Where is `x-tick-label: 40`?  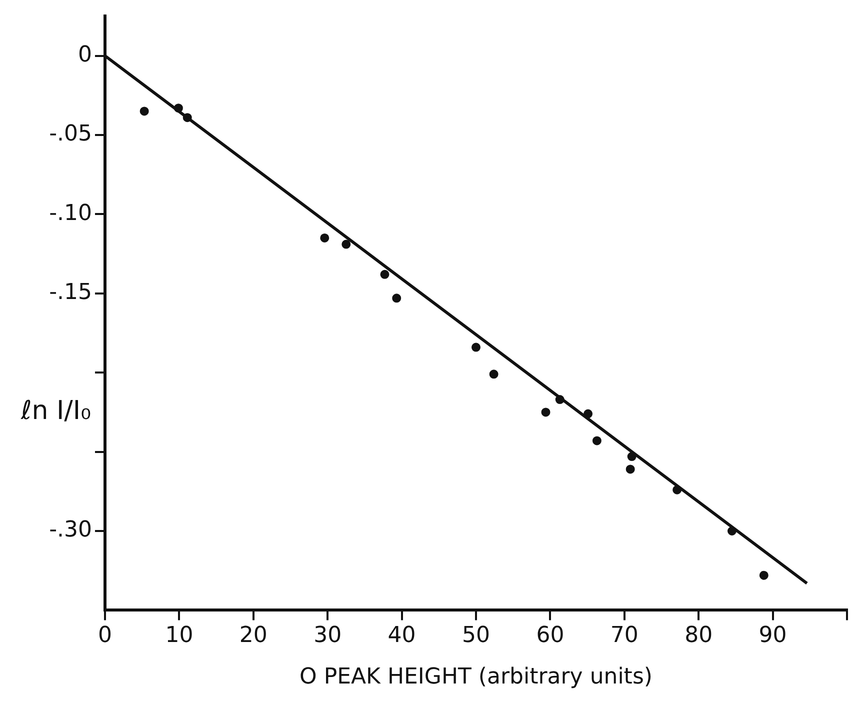 x-tick-label: 40 is located at coordinates (402, 635).